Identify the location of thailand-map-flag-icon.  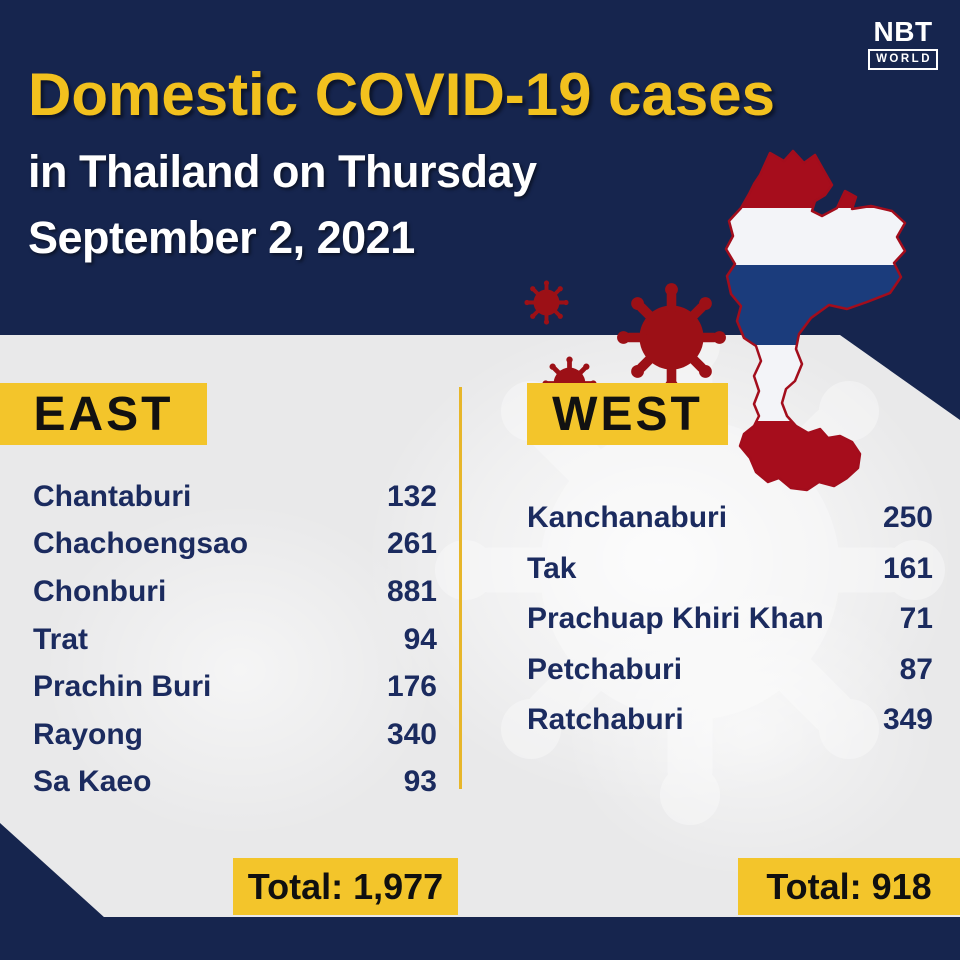
(815, 320).